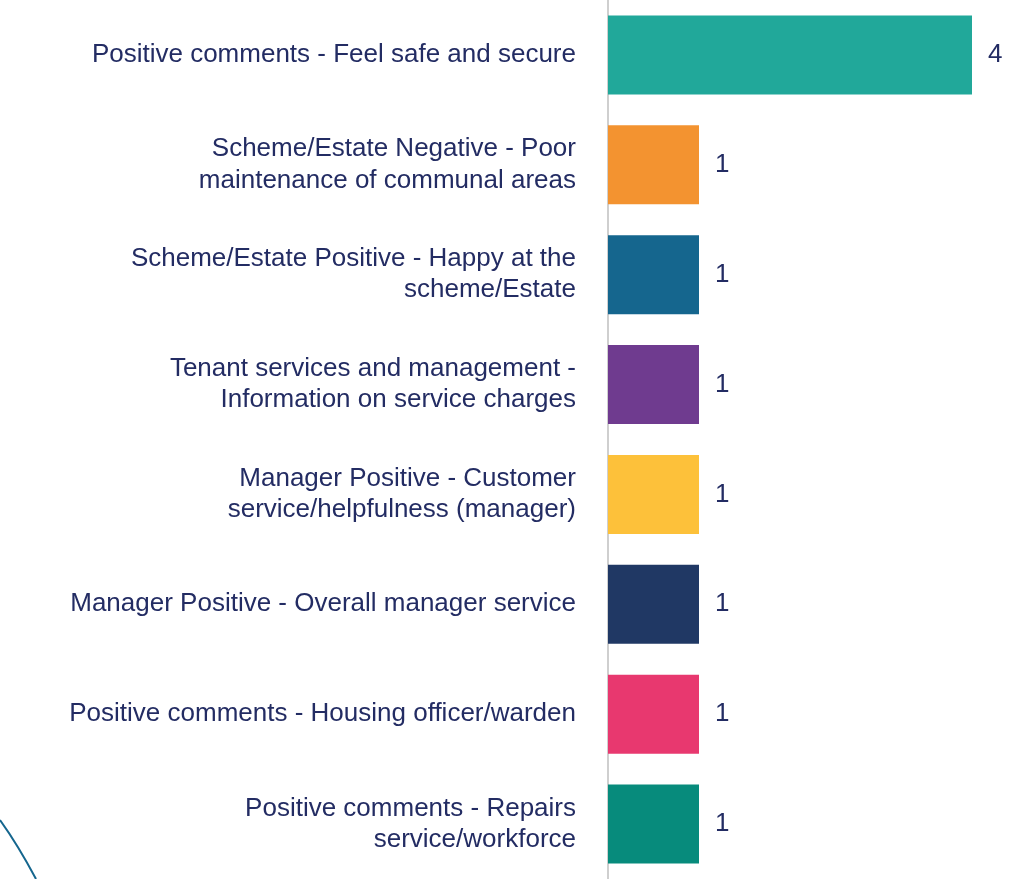 This screenshot has height=879, width=1010. What do you see at coordinates (410, 822) in the screenshot?
I see `y-tick-label: Positive comments - Repairs service/workforce` at bounding box center [410, 822].